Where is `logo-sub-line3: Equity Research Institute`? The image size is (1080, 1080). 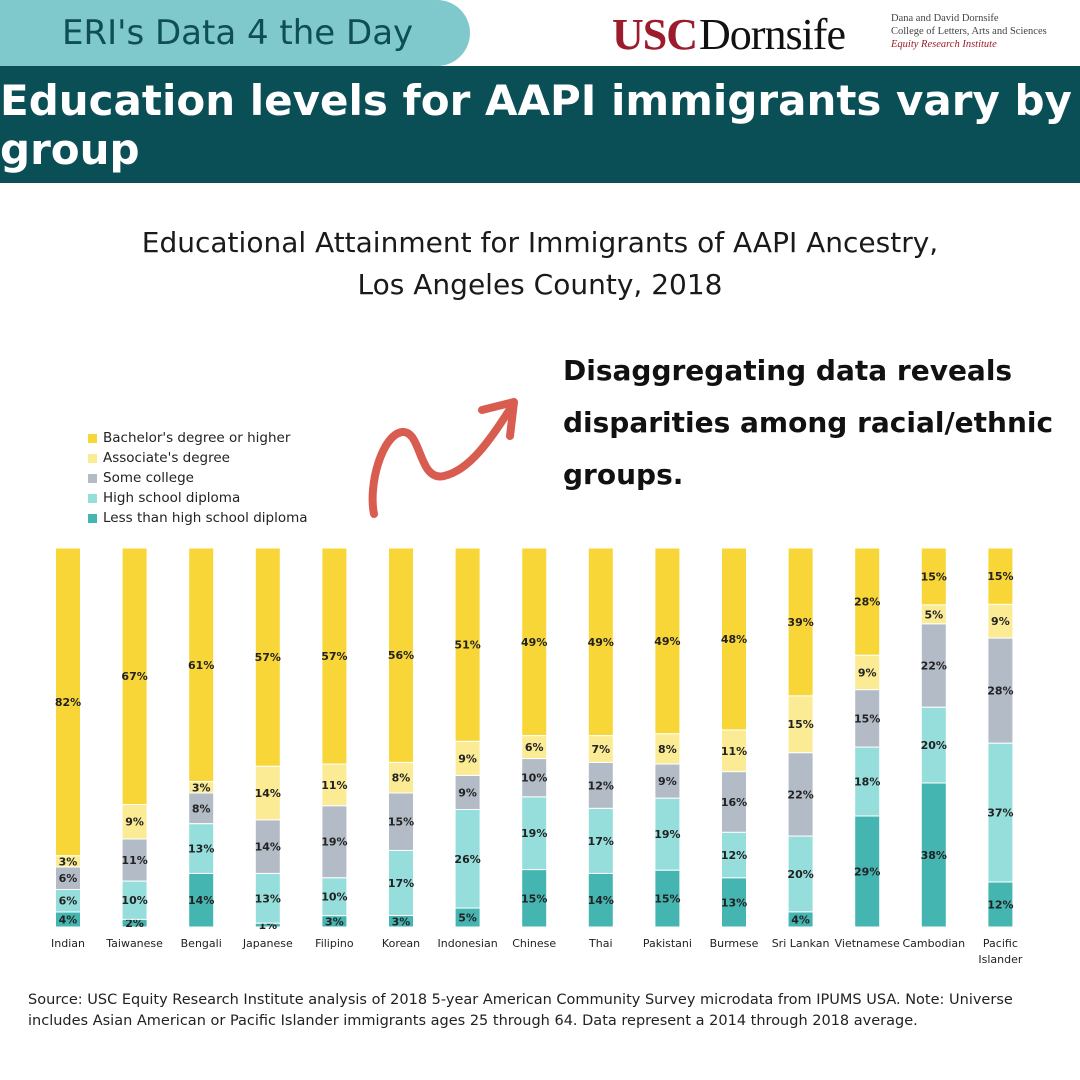
logo-sub-line3: Equity Research Institute is located at coordinates (944, 44).